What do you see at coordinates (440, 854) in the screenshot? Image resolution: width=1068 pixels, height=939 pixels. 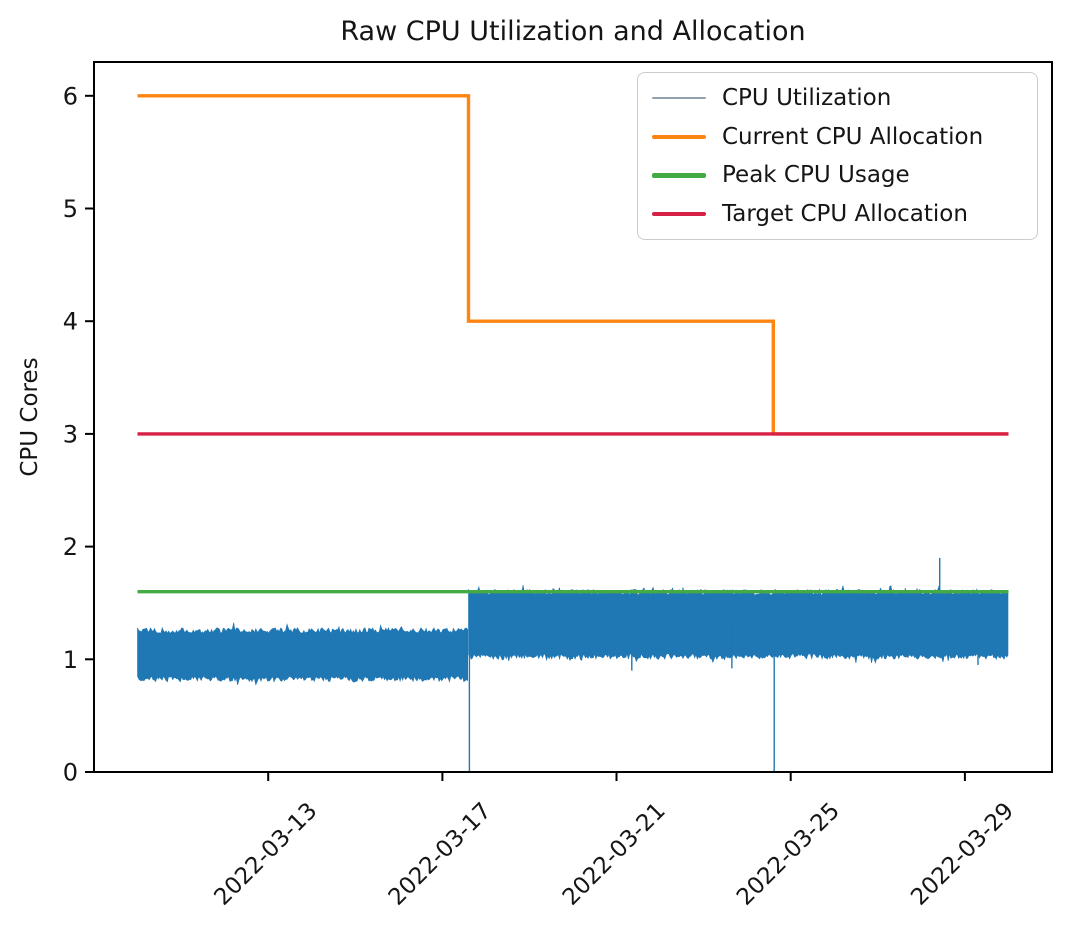 I see `x-tick-label: 2022-03-17` at bounding box center [440, 854].